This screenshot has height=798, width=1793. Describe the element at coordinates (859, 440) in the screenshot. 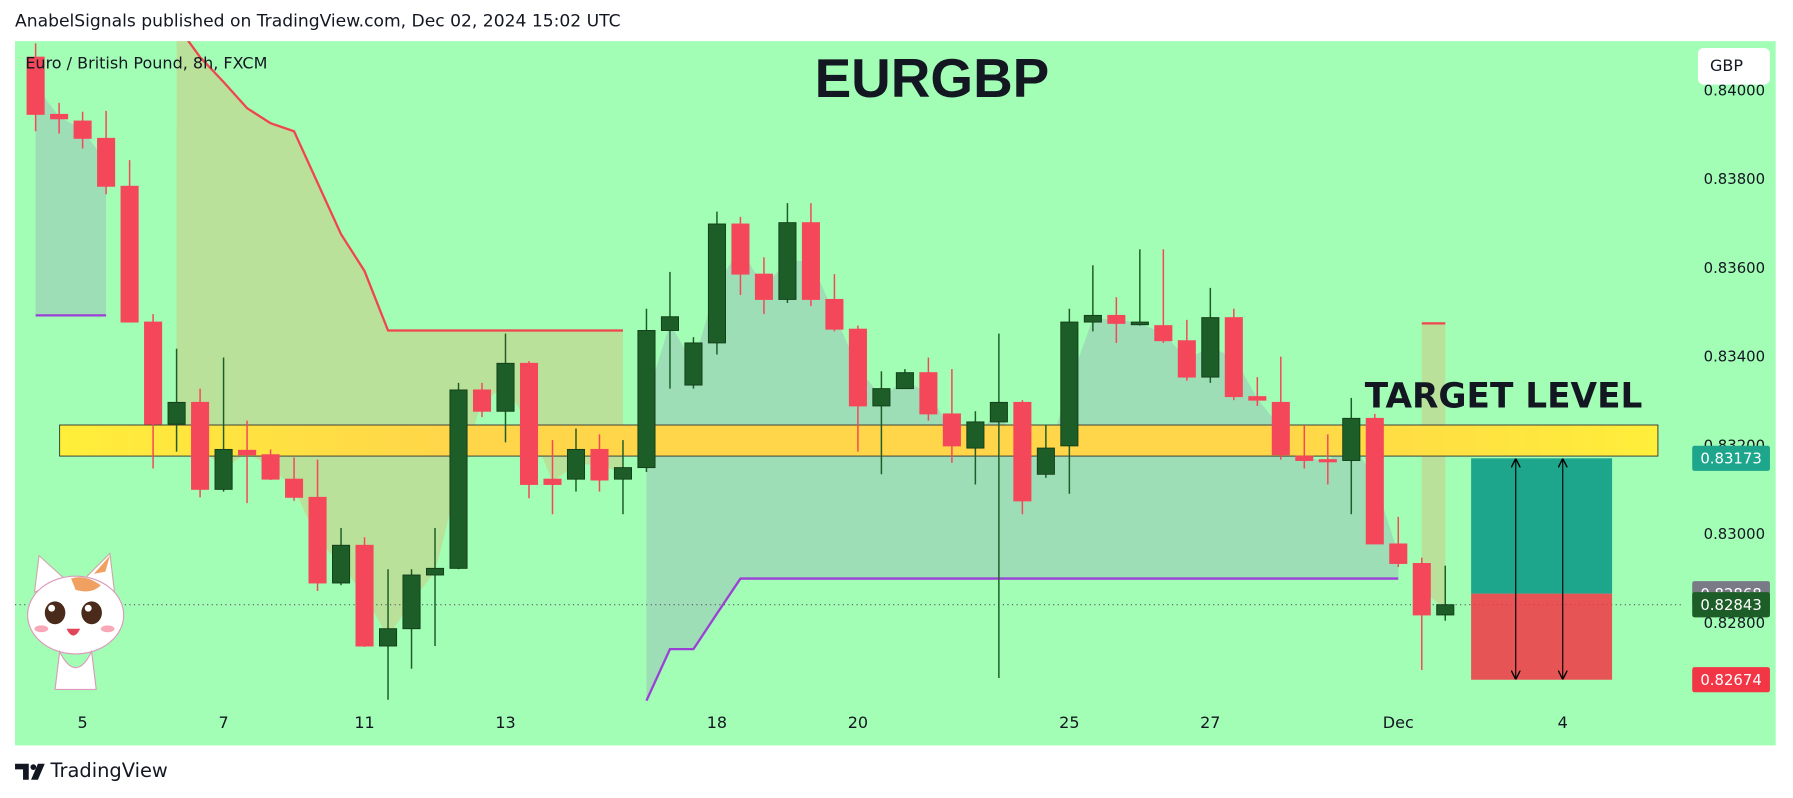

I see `target-zone` at that location.